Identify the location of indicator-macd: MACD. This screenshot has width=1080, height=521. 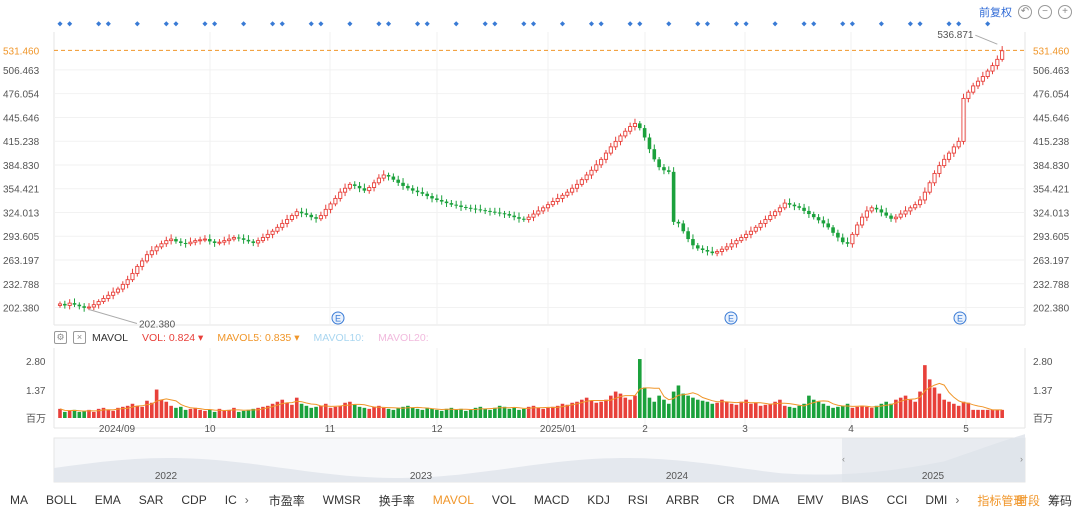
(551, 500).